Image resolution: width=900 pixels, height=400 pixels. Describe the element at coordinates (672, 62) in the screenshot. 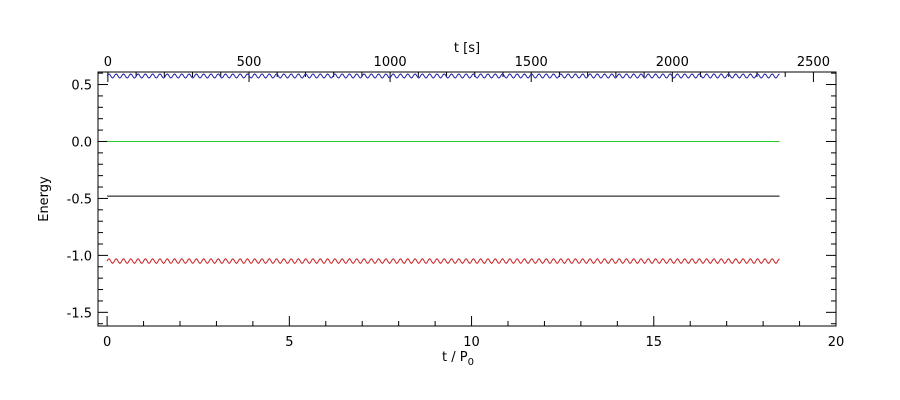

I see `x-top-tick-label: 2000` at that location.